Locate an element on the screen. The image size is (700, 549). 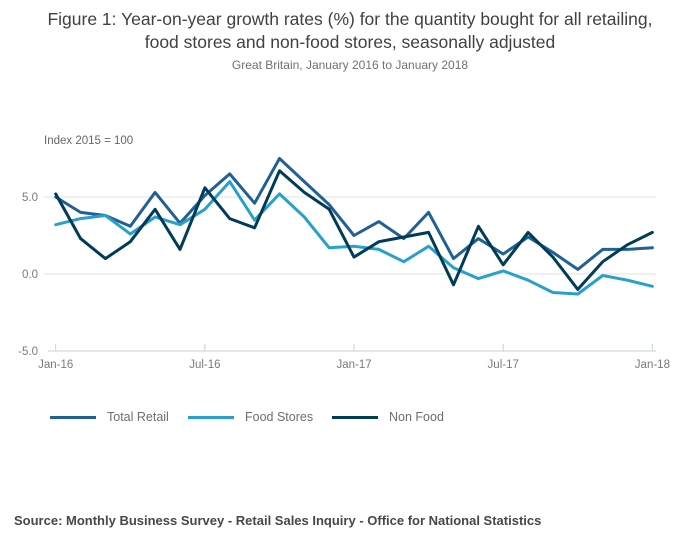
chart-legend: Total Retail Food Stores Non Food is located at coordinates (350, 418).